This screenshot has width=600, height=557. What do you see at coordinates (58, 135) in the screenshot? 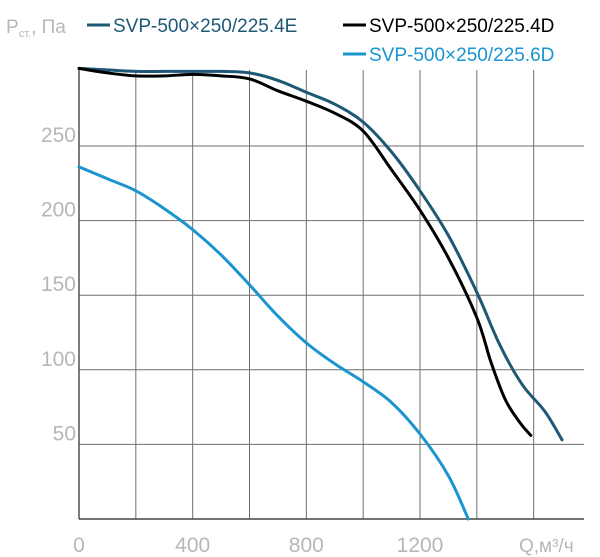
I see `y-tick-label: 250` at bounding box center [58, 135].